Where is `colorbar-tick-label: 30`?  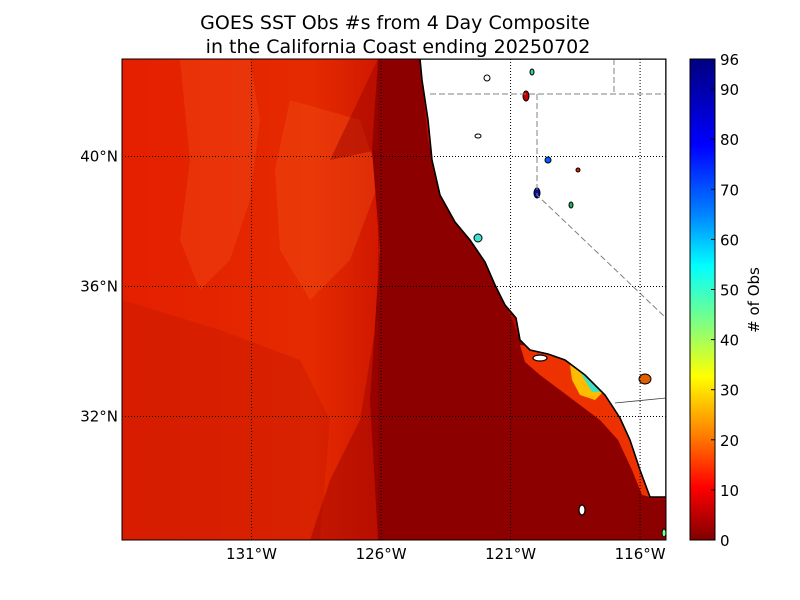 colorbar-tick-label: 30 is located at coordinates (729, 391).